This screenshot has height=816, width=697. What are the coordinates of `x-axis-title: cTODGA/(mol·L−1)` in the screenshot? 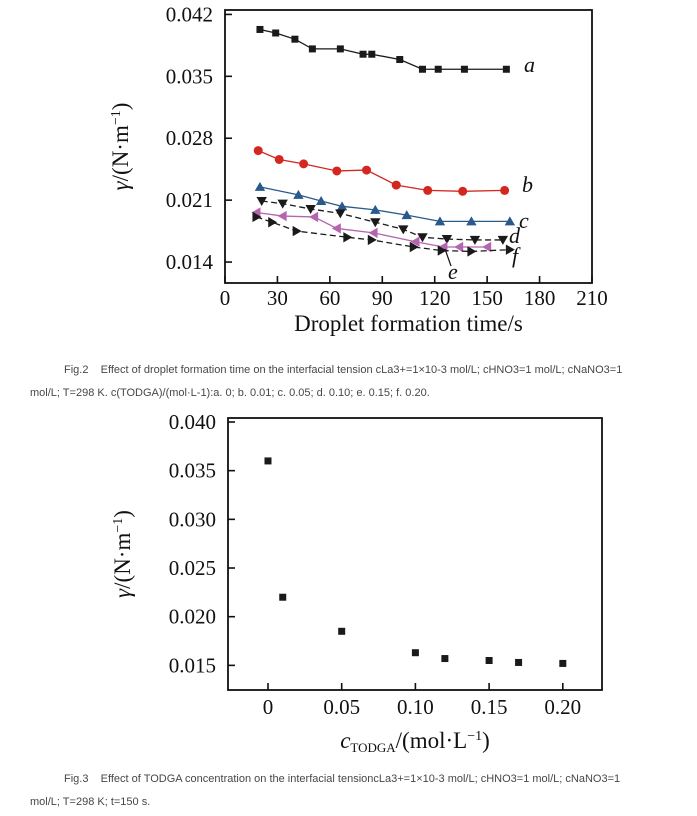 It's located at (415, 741).